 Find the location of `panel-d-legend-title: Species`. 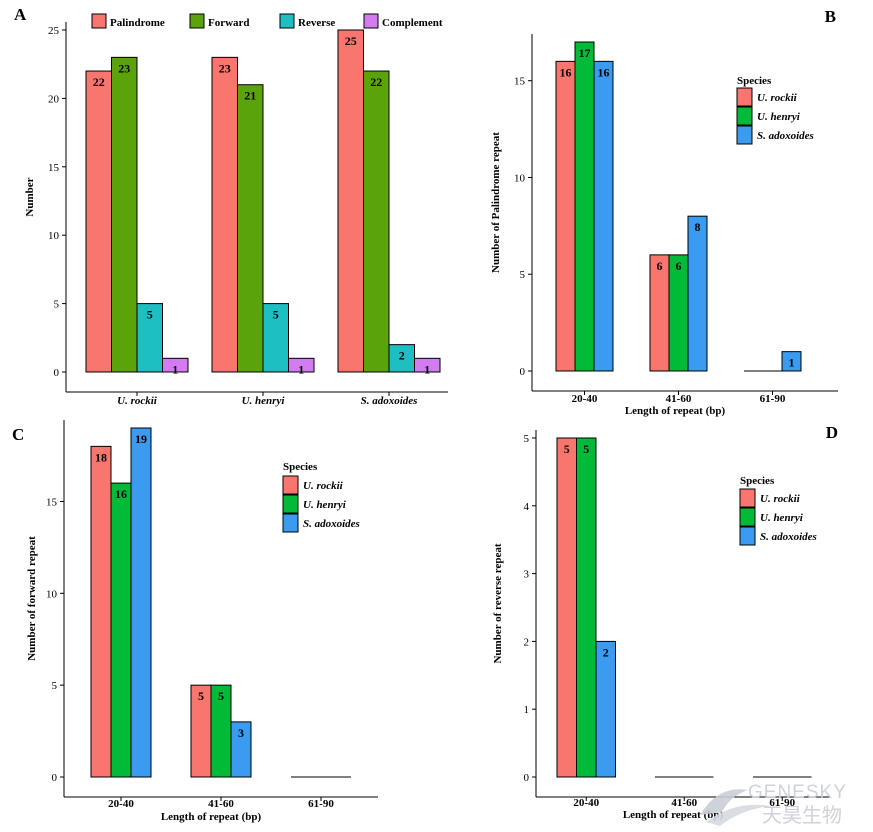

panel-d-legend-title: Species is located at coordinates (757, 481).